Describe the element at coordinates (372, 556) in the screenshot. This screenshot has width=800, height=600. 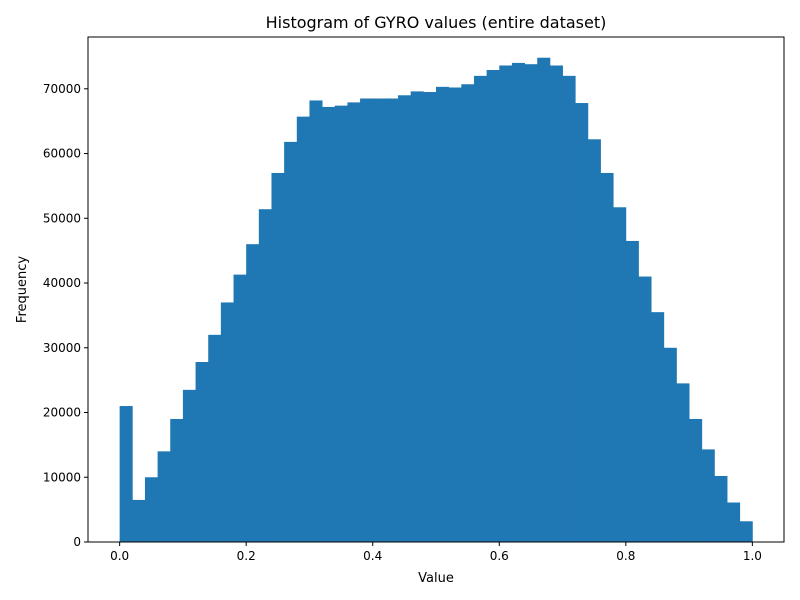
I see `x-tick-label: 0.4` at that location.